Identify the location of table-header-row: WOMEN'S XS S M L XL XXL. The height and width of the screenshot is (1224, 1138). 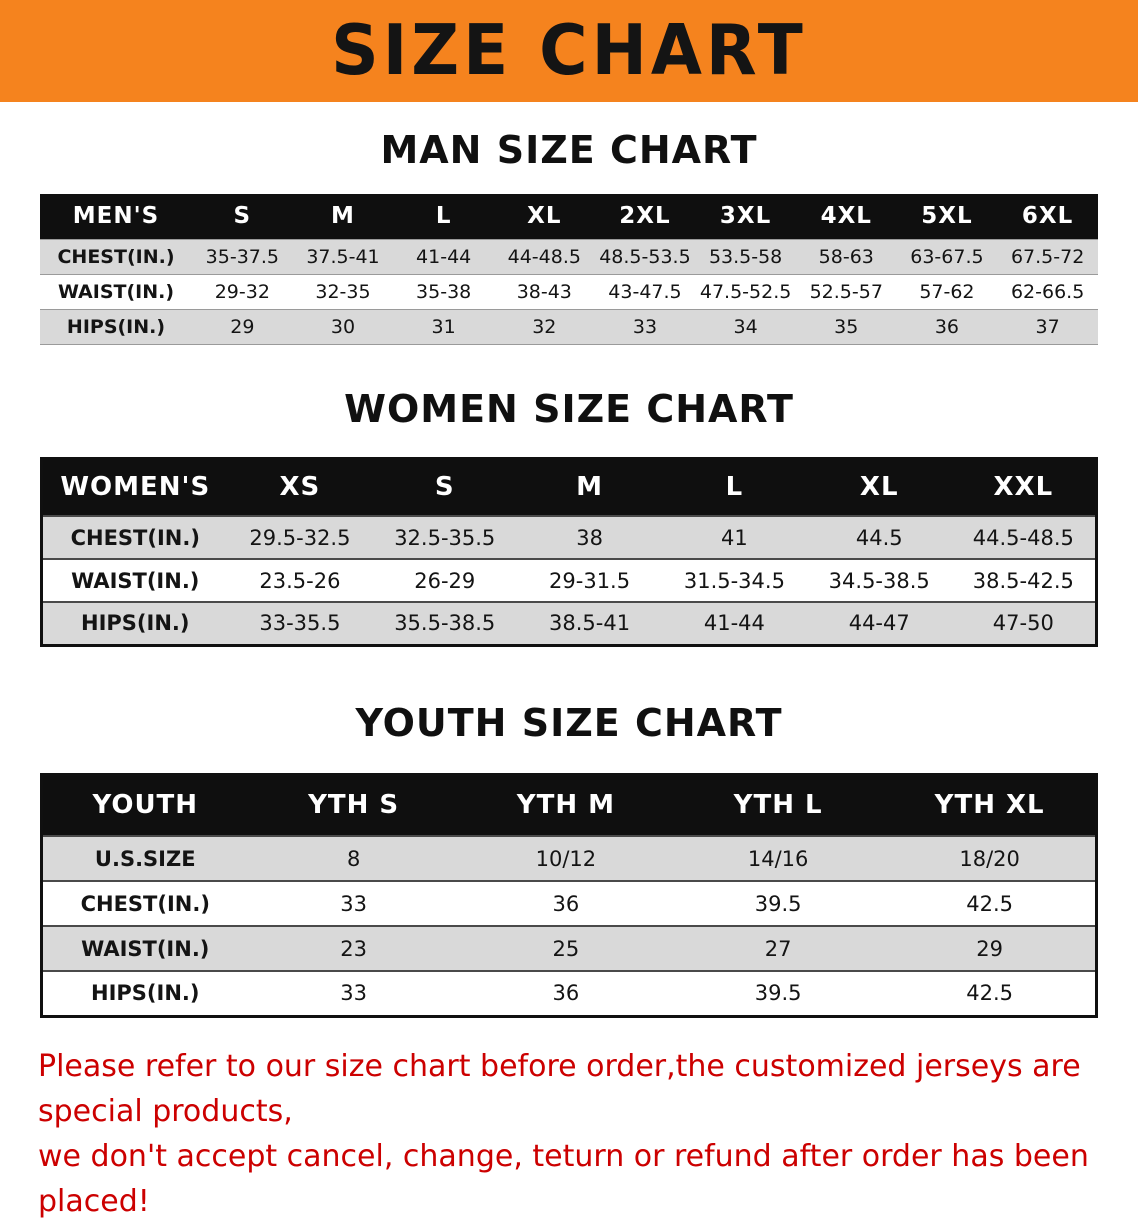
(569, 487).